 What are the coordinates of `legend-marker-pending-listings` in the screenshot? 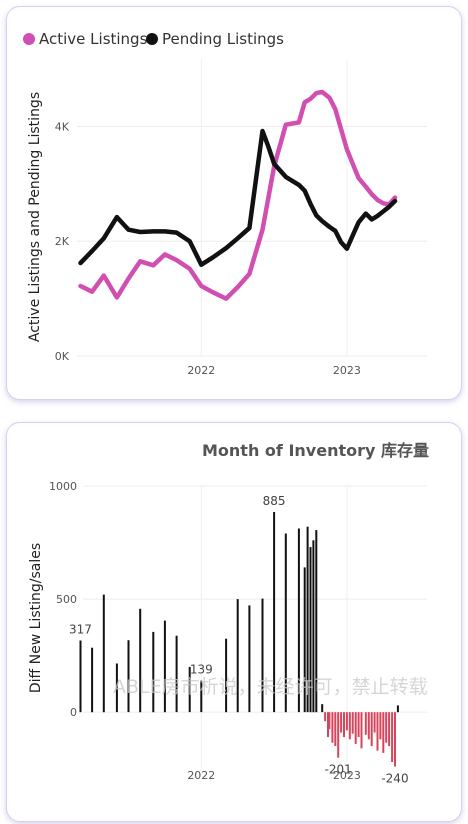 It's located at (152, 39).